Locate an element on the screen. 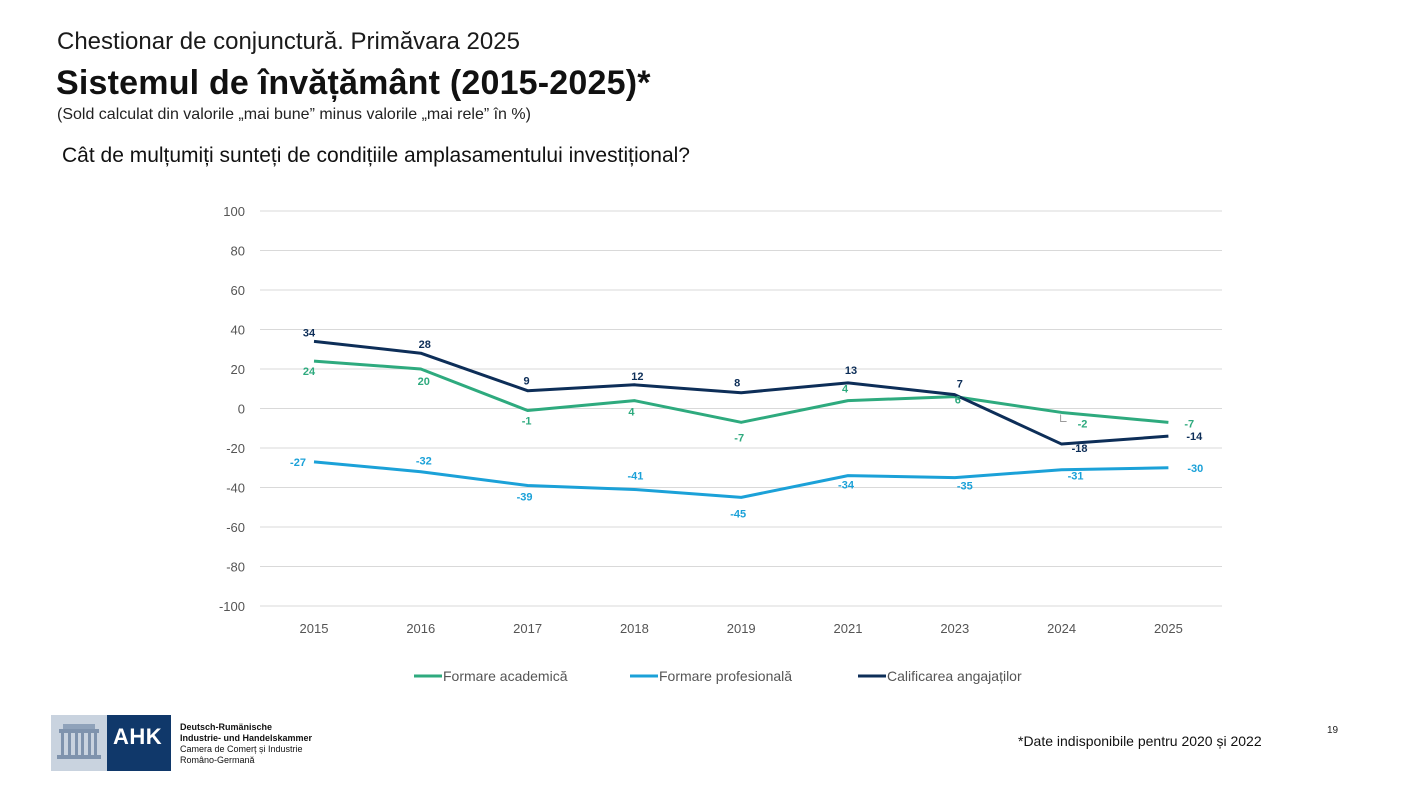  ahk-logo-text: AHK is located at coordinates (138, 736).